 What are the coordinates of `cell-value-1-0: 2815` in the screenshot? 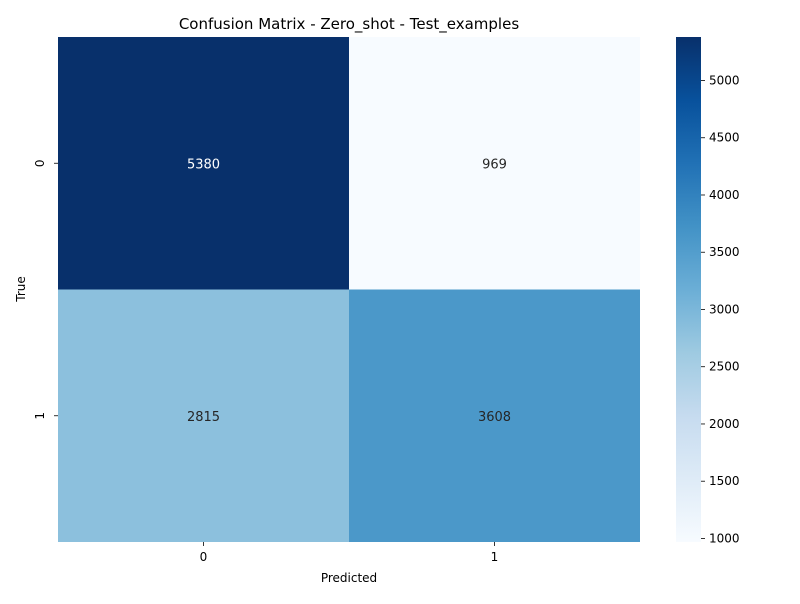 It's located at (203, 417).